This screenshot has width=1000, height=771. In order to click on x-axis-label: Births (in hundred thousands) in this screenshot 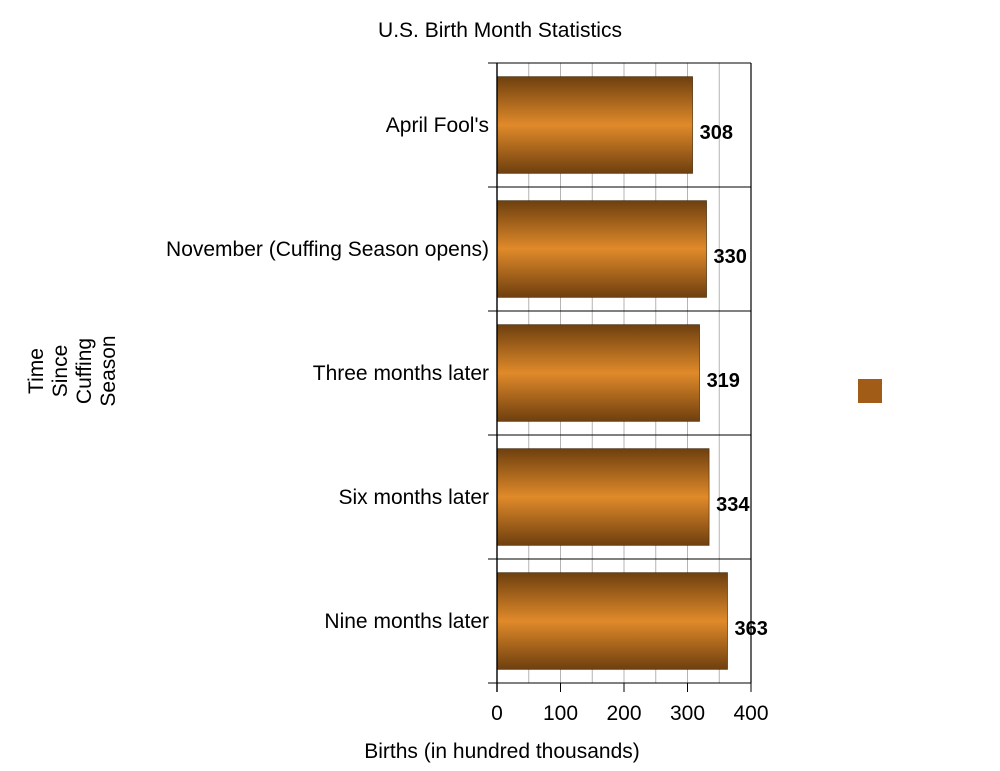, I will do `click(502, 751)`.